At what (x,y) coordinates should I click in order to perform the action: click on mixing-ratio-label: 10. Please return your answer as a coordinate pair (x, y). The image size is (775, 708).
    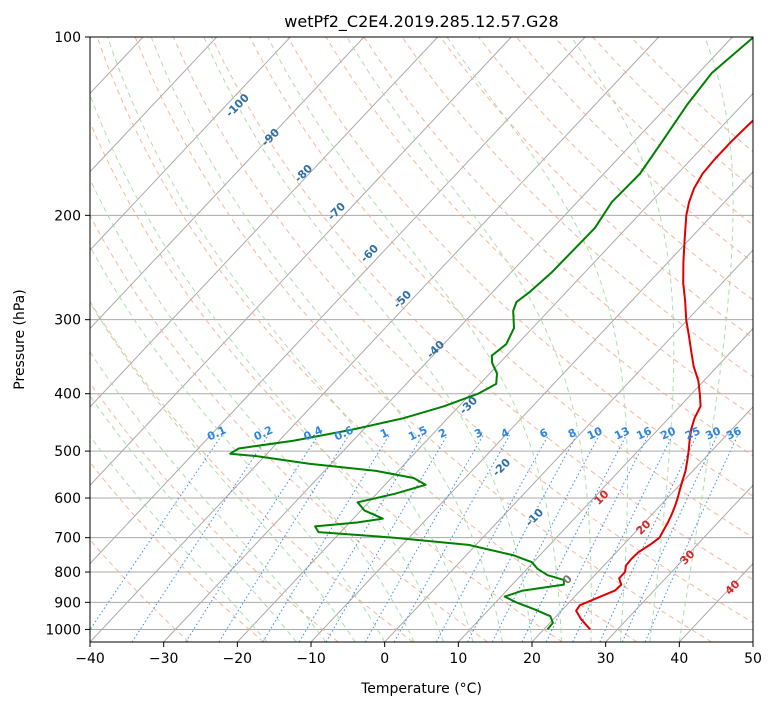
    Looking at the image, I should click on (595, 433).